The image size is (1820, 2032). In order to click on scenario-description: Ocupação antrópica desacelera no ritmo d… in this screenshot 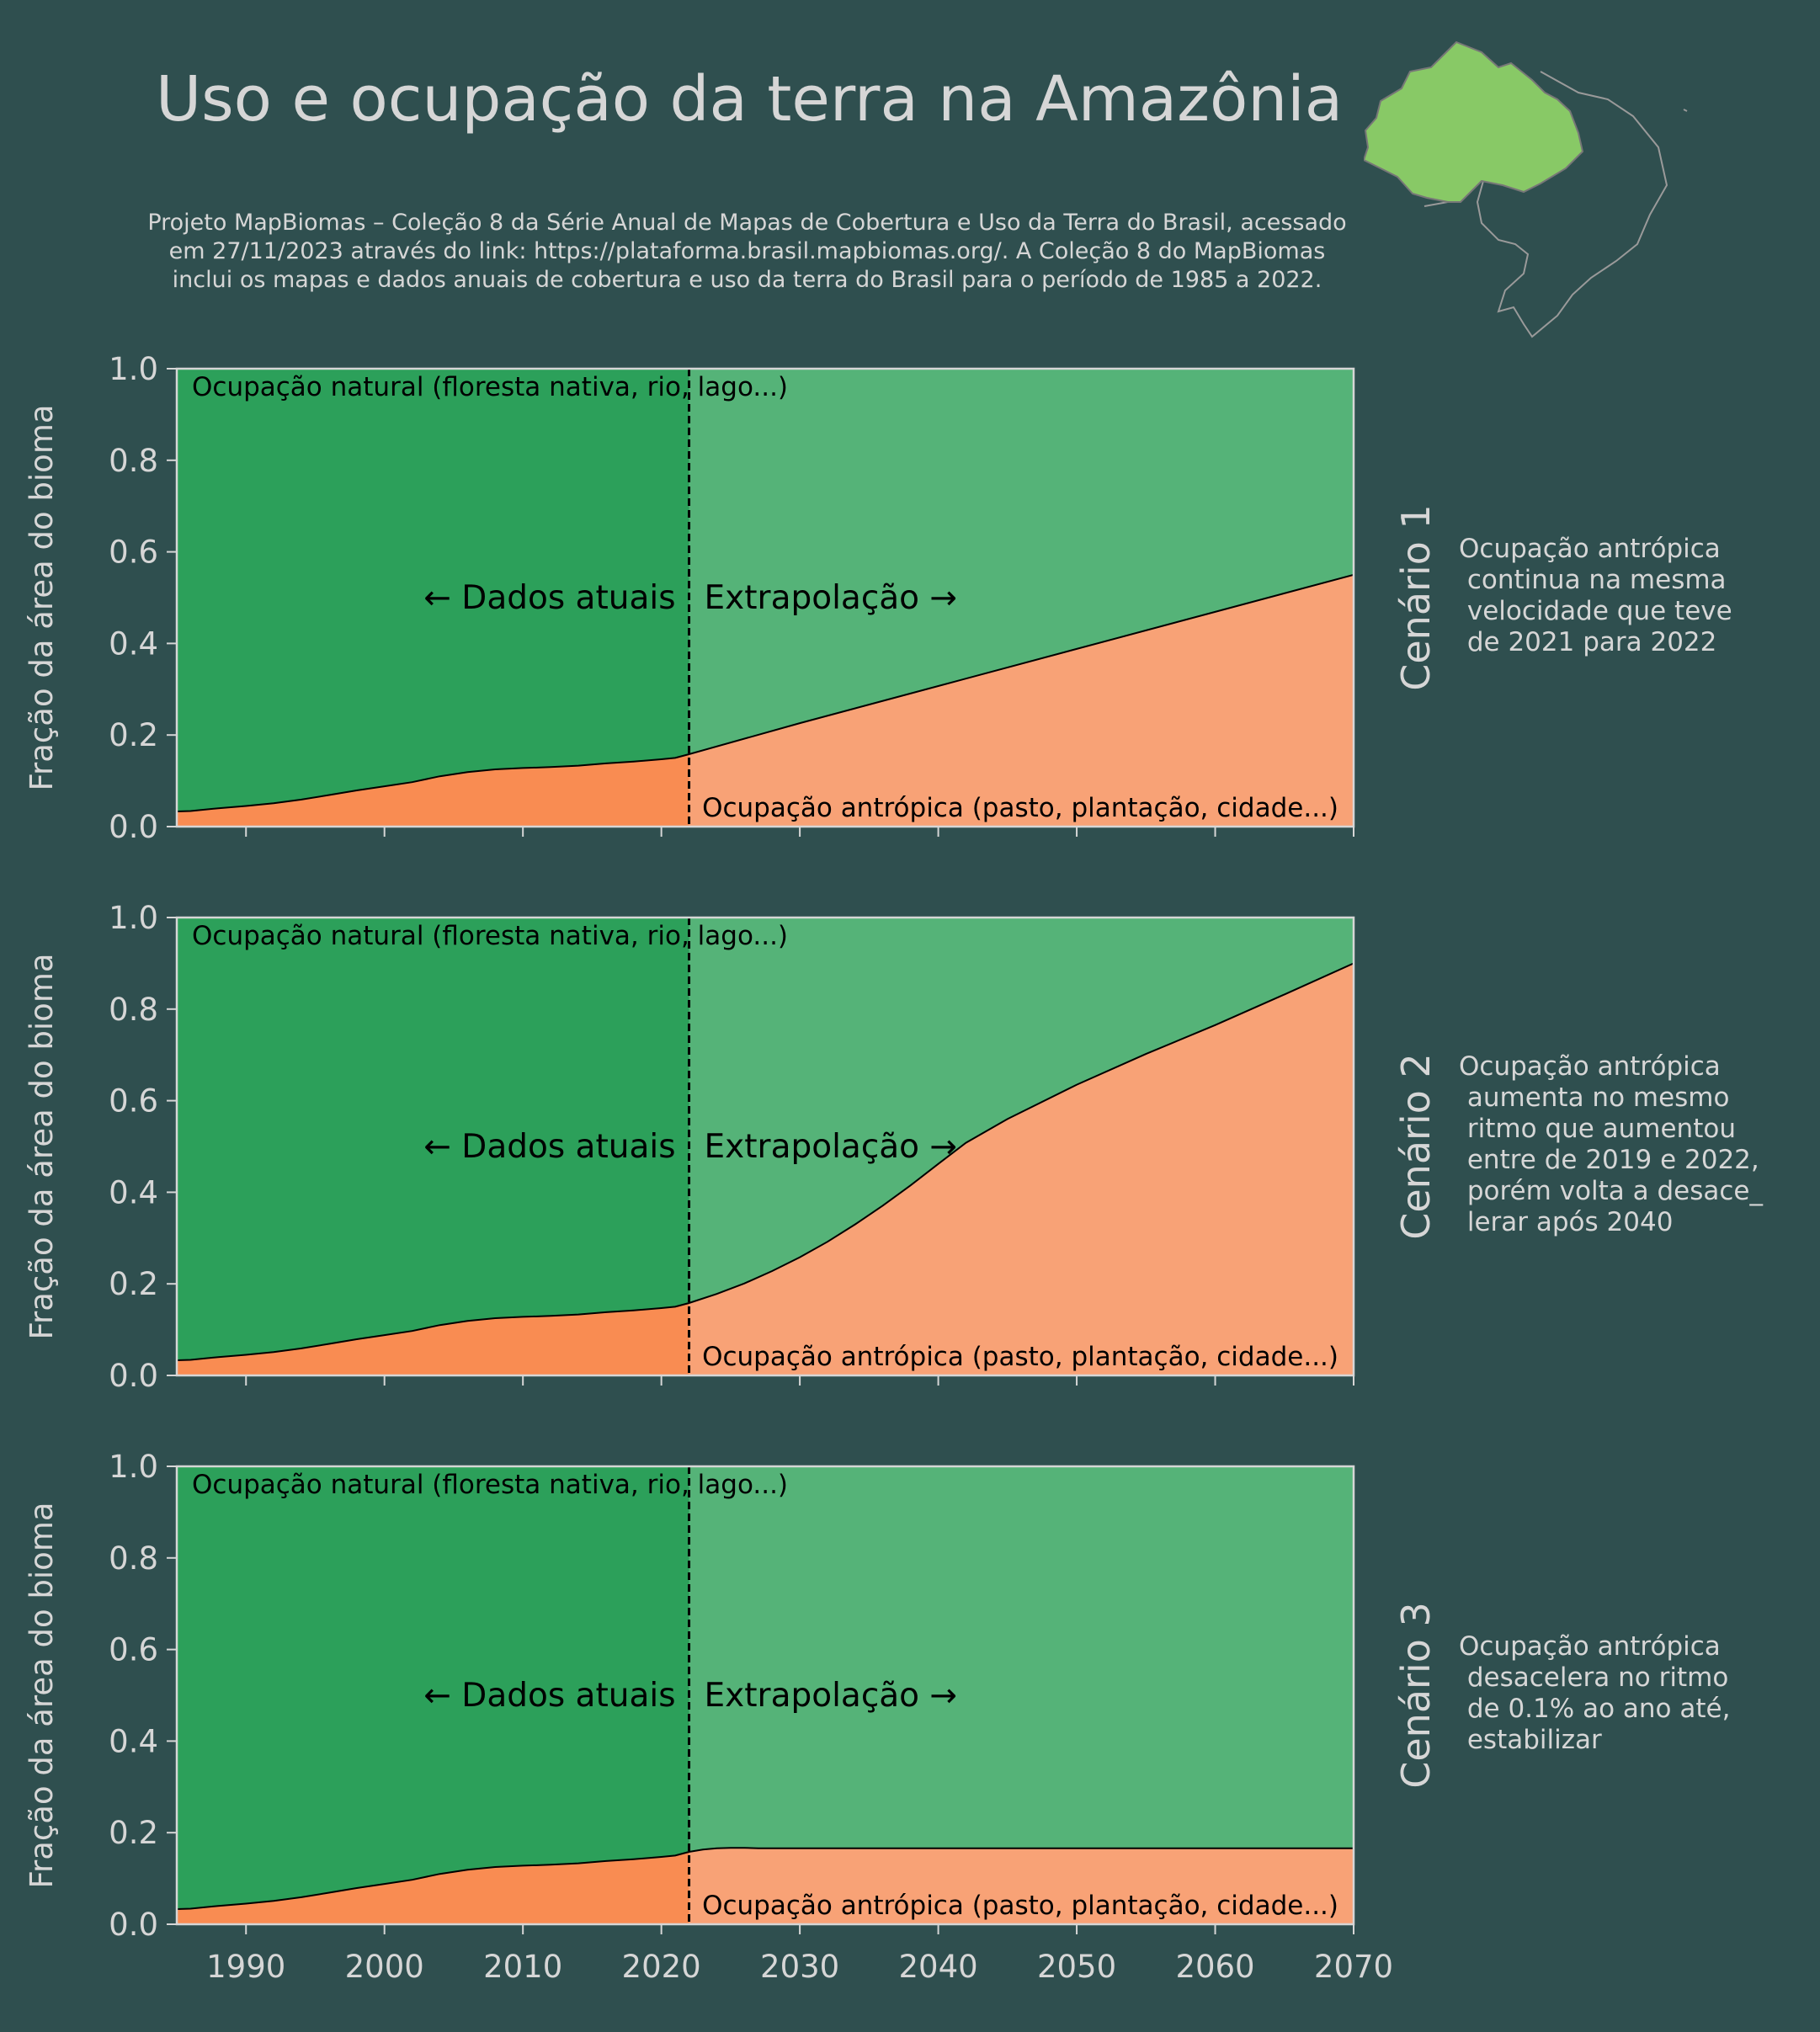, I will do `click(1594, 1693)`.